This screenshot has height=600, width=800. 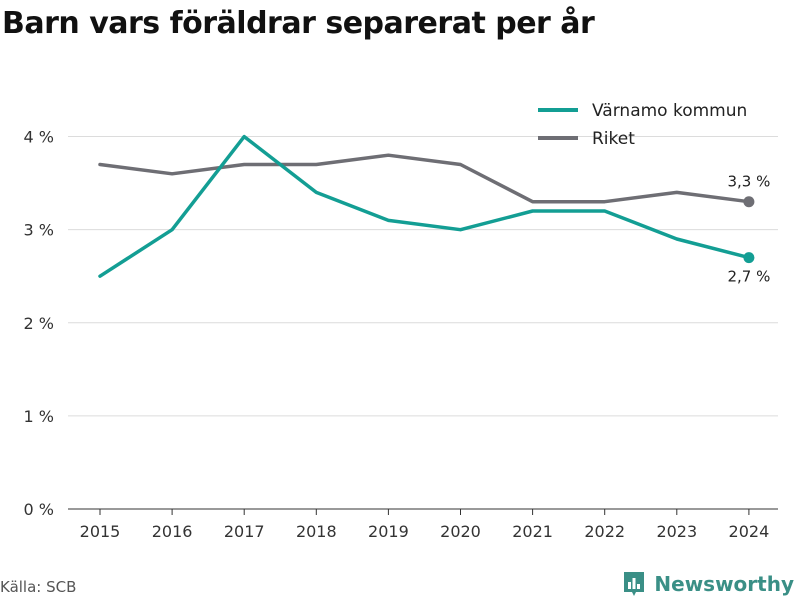 What do you see at coordinates (642, 125) in the screenshot?
I see `legend: Värnamo kommun Riket` at bounding box center [642, 125].